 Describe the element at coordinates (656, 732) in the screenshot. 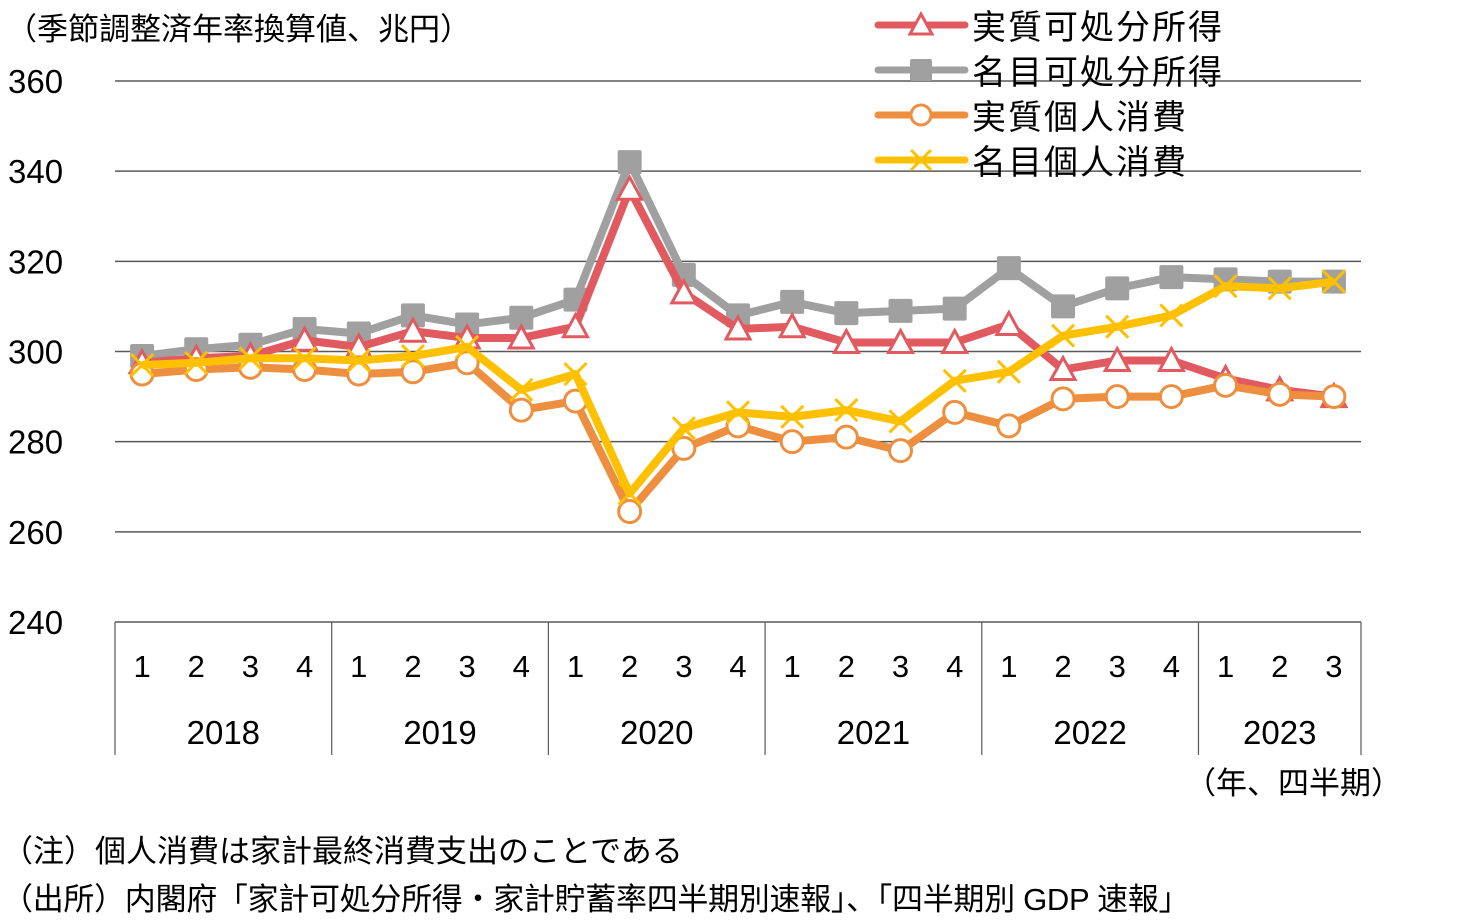

I see `year-label: 2020` at that location.